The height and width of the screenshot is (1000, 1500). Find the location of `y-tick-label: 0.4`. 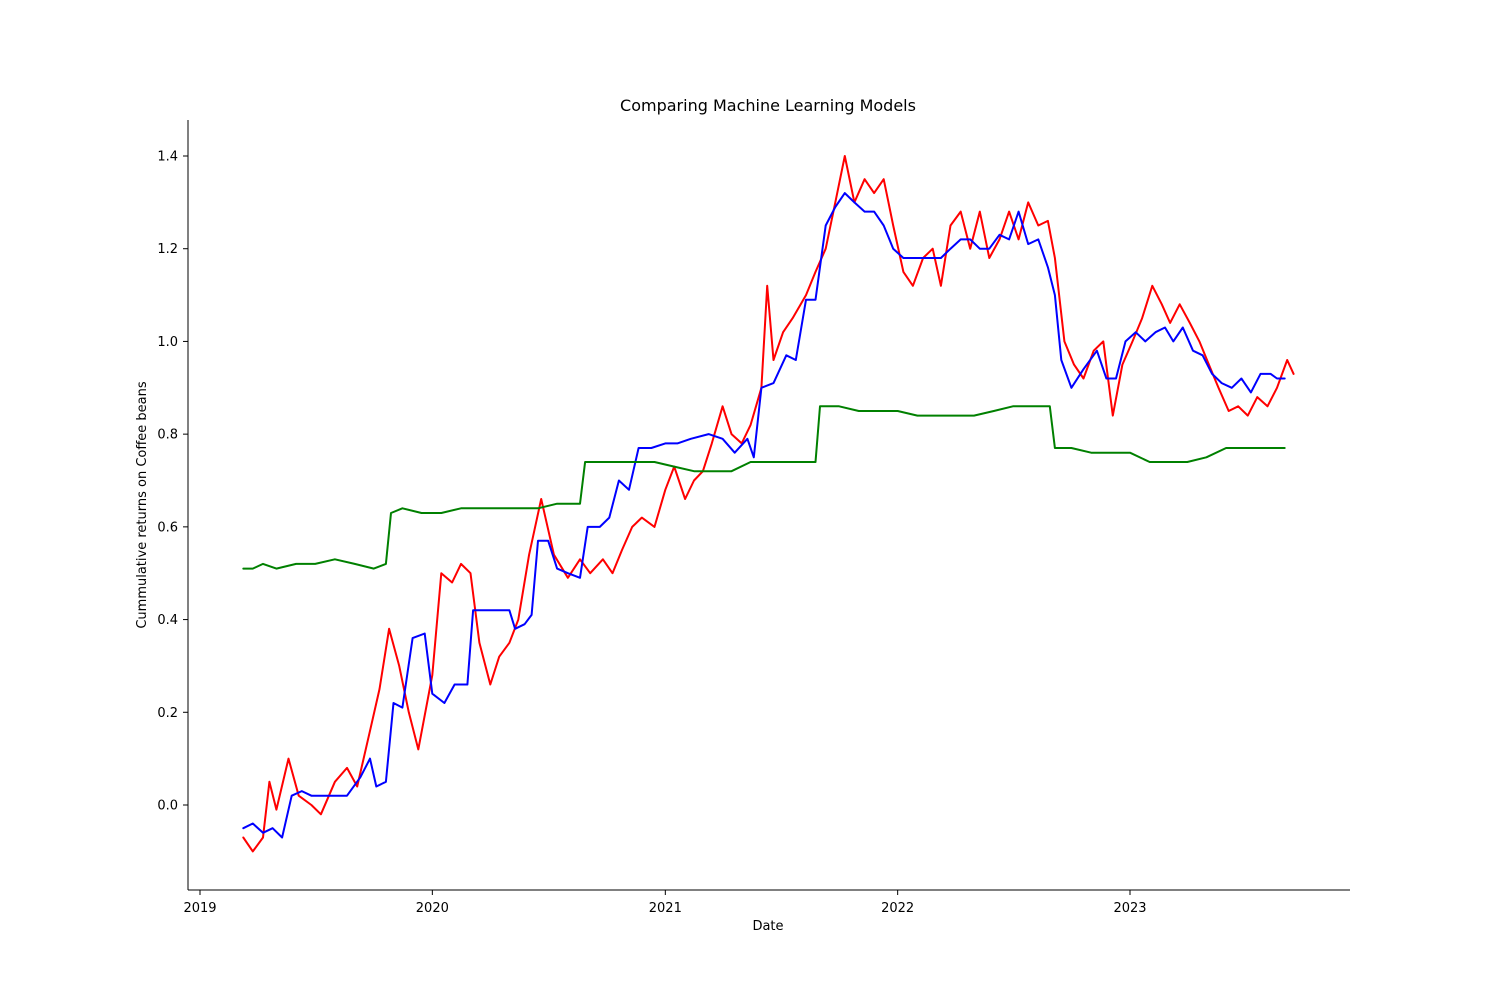

y-tick-label: 0.4 is located at coordinates (167, 620).